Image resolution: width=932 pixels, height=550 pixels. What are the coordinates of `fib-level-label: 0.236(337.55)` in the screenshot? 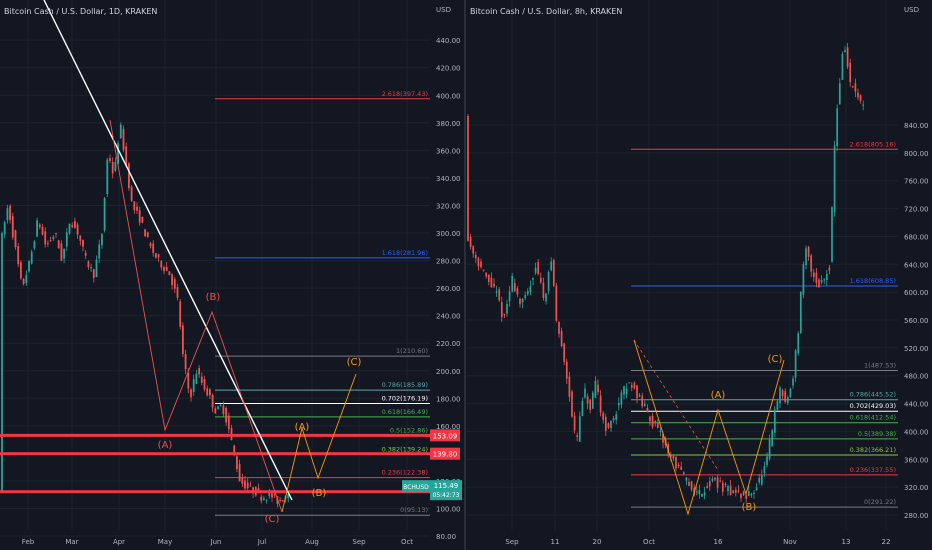 It's located at (873, 470).